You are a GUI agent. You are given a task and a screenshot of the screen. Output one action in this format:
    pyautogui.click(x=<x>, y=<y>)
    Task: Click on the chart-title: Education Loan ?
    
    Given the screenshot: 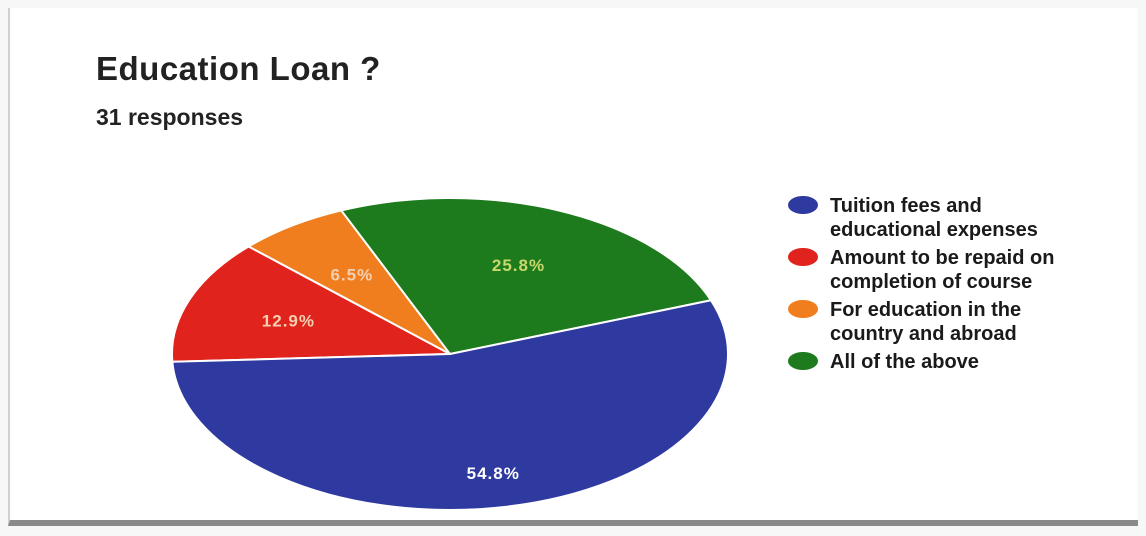 What is the action you would take?
    pyautogui.click(x=238, y=68)
    